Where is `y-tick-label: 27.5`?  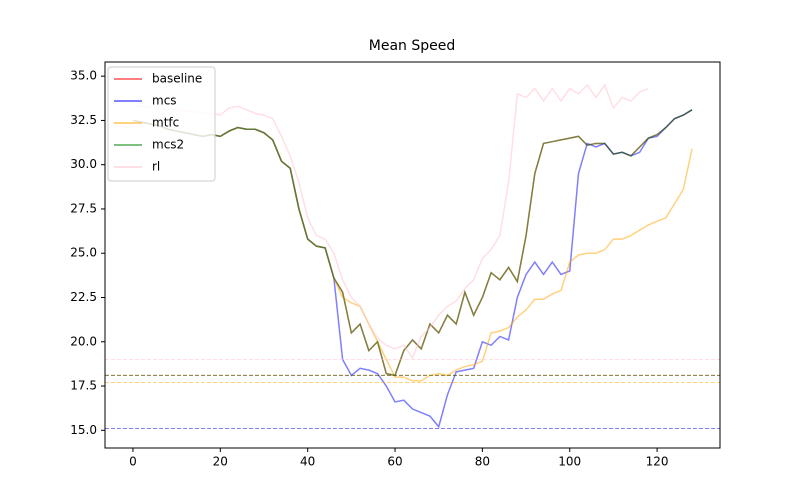 y-tick-label: 27.5 is located at coordinates (83, 208).